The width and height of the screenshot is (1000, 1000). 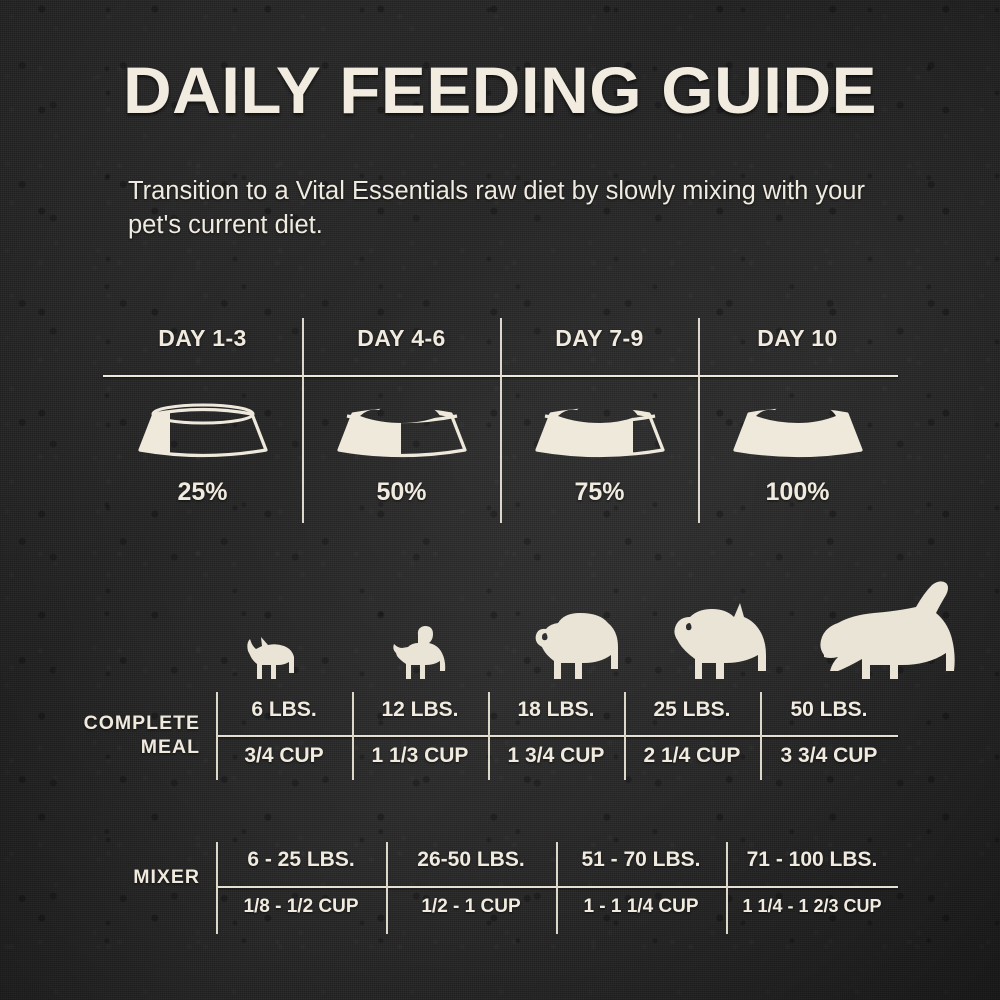 I want to click on mixer-weight-cell: 71 - 100 LBS., so click(x=812, y=859).